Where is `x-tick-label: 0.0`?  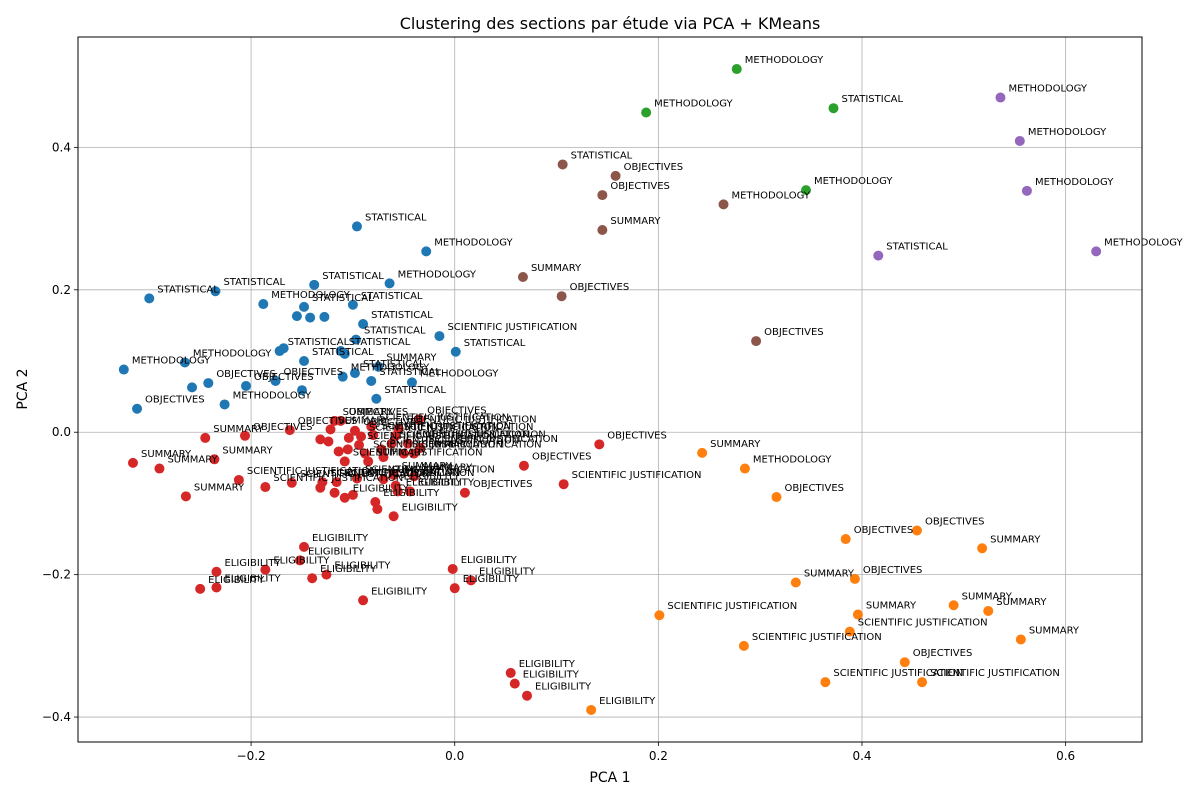
x-tick-label: 0.0 is located at coordinates (454, 756).